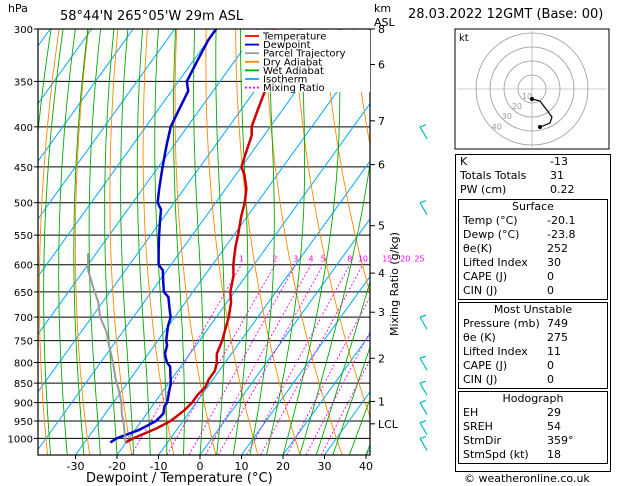 The height and width of the screenshot is (486, 629). What do you see at coordinates (527, 478) in the screenshot?
I see `credit-text: © weatheronline.co.uk` at bounding box center [527, 478].